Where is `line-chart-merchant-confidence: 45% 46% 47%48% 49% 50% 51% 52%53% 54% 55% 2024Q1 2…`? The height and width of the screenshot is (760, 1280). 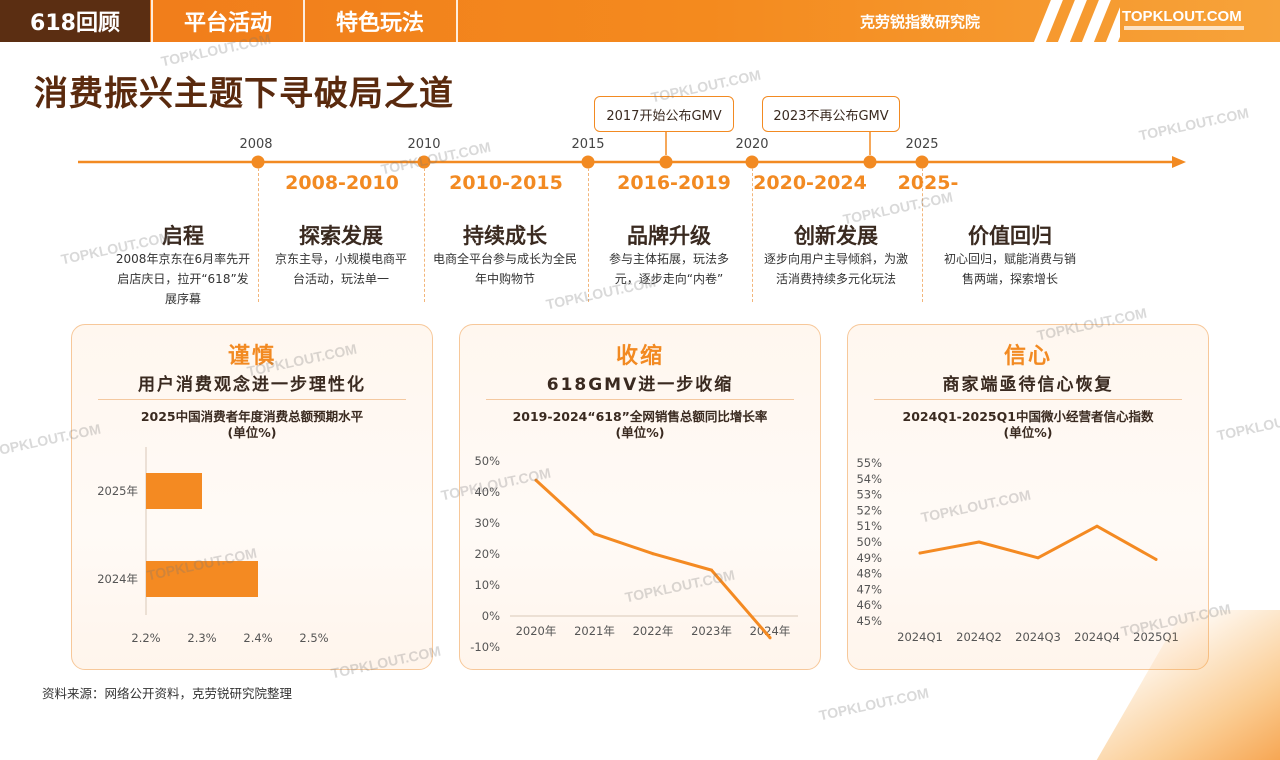 line-chart-merchant-confidence: 45% 46% 47%48% 49% 50% 51% 52%53% 54% 55% 2024Q1 2… is located at coordinates (1017, 550).